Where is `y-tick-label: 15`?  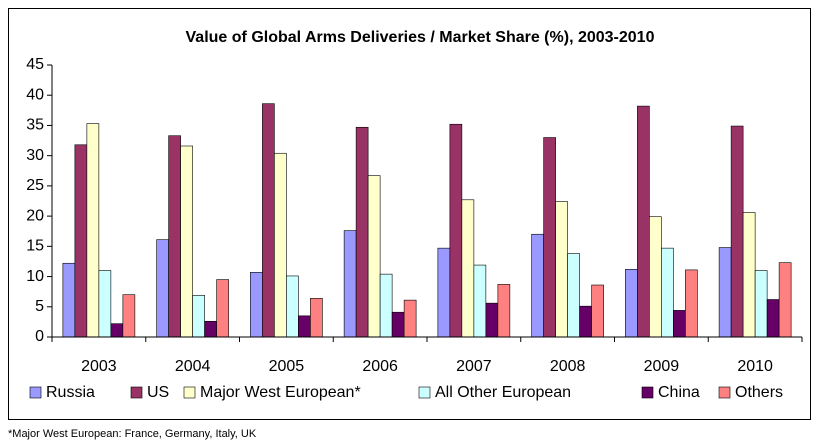 y-tick-label: 15 is located at coordinates (35, 246).